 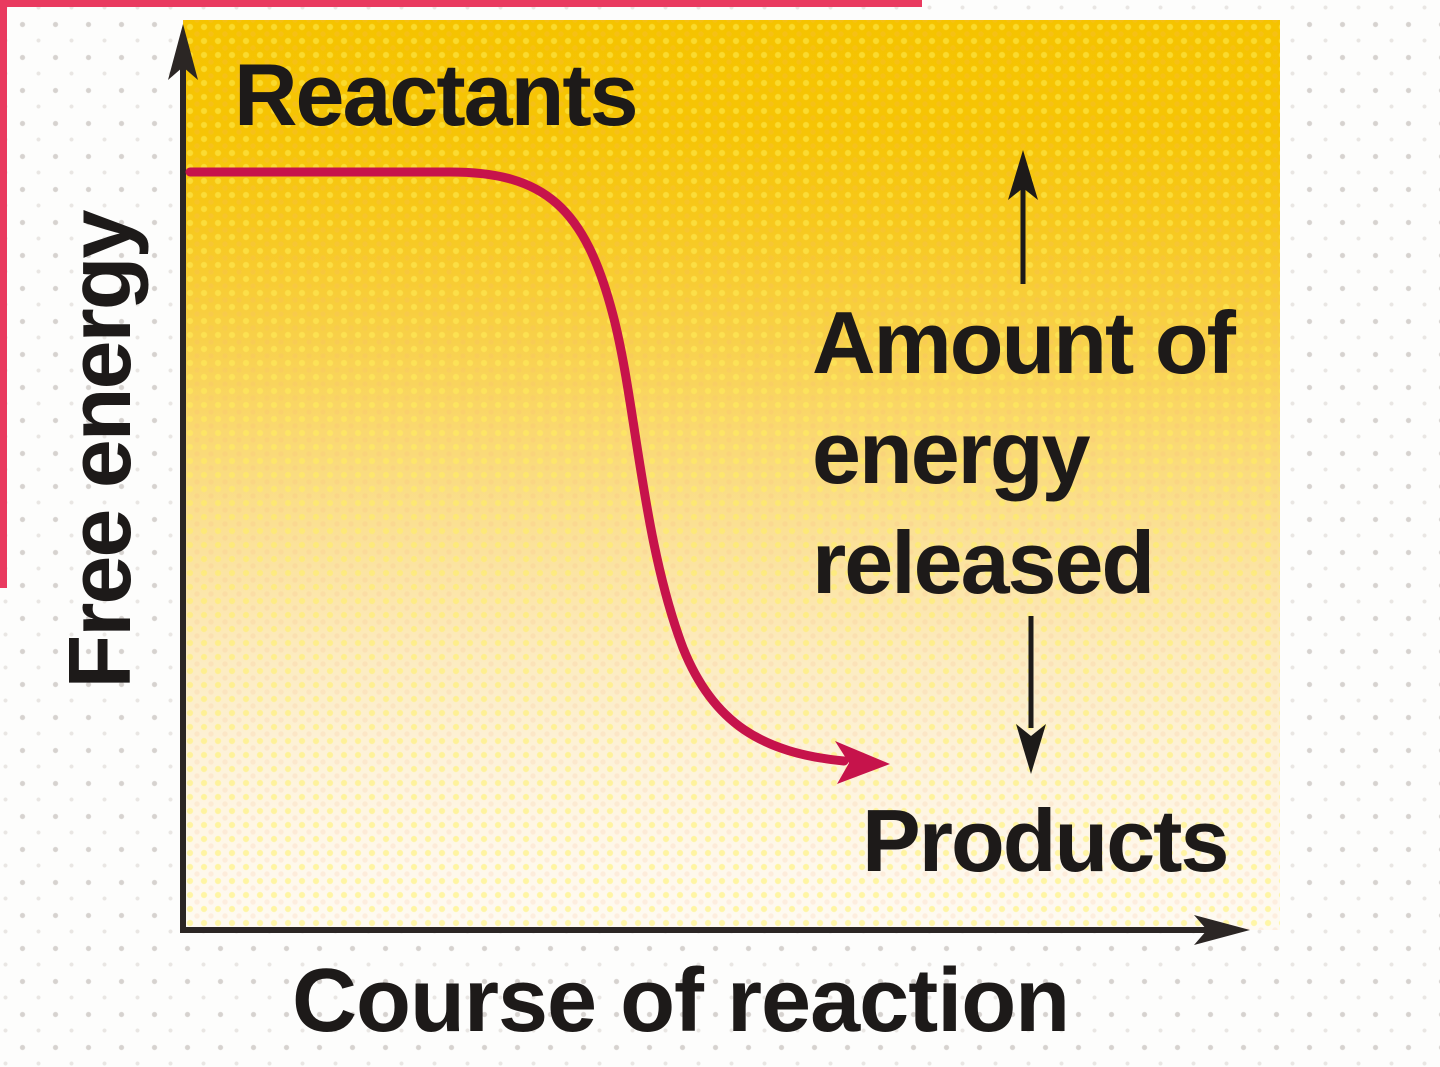 I want to click on reactants-label: Reactants, so click(x=436, y=94).